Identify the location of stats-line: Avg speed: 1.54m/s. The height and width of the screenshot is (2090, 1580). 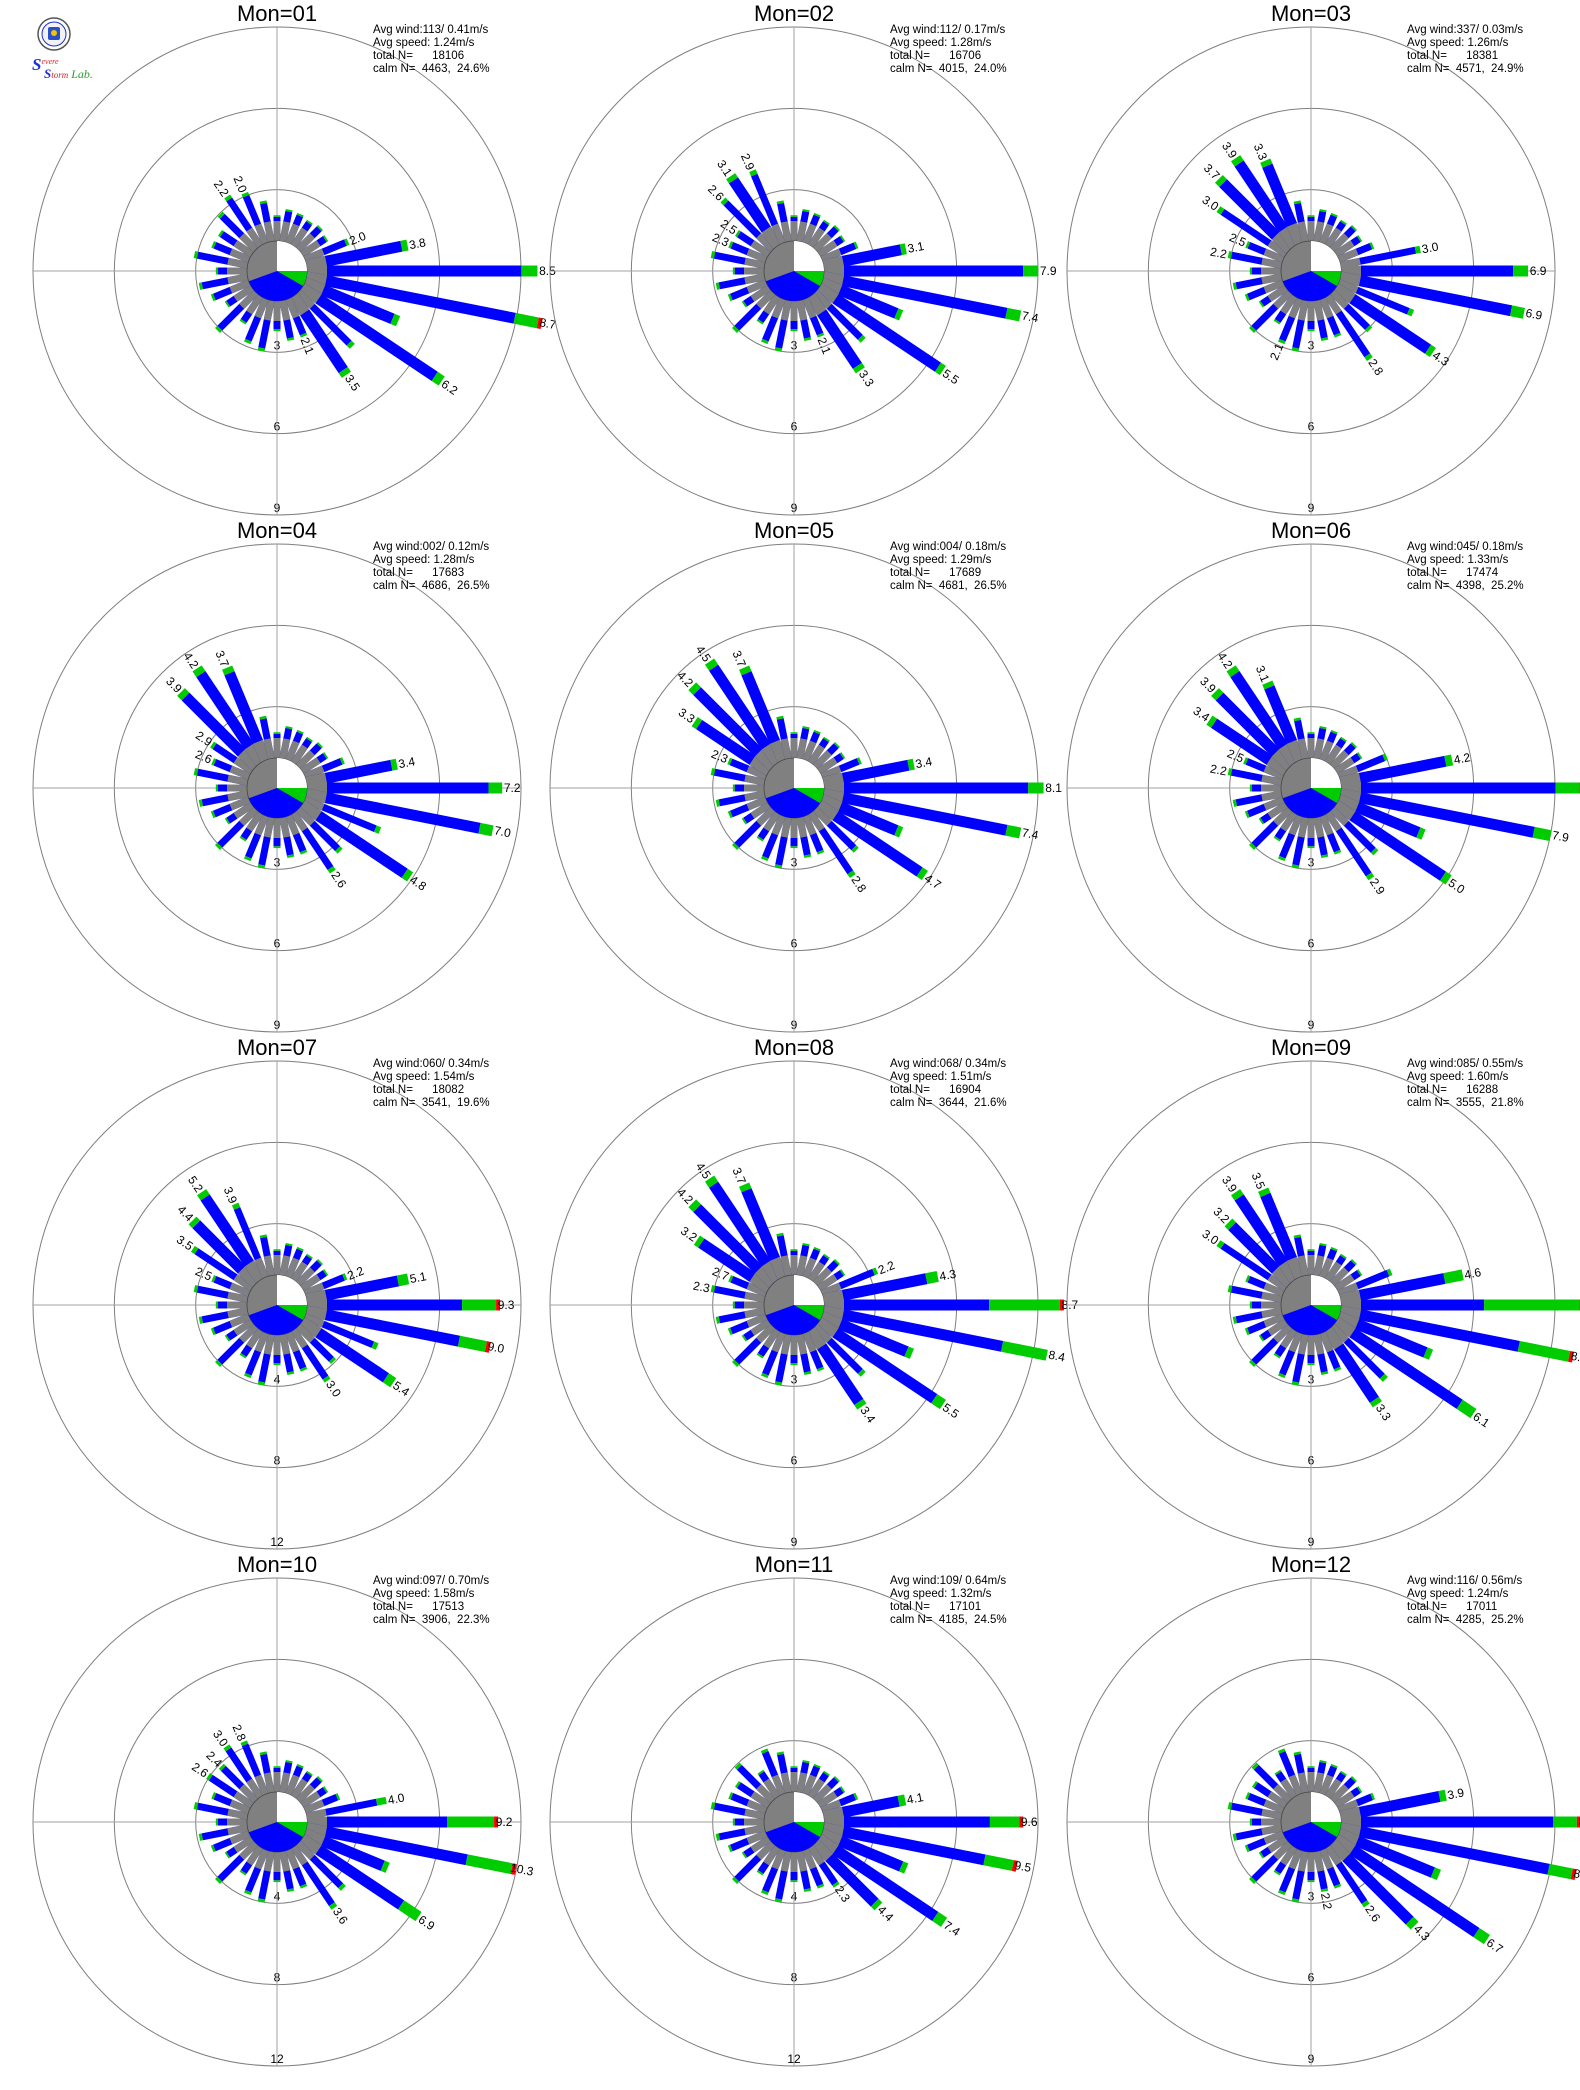
(424, 1077).